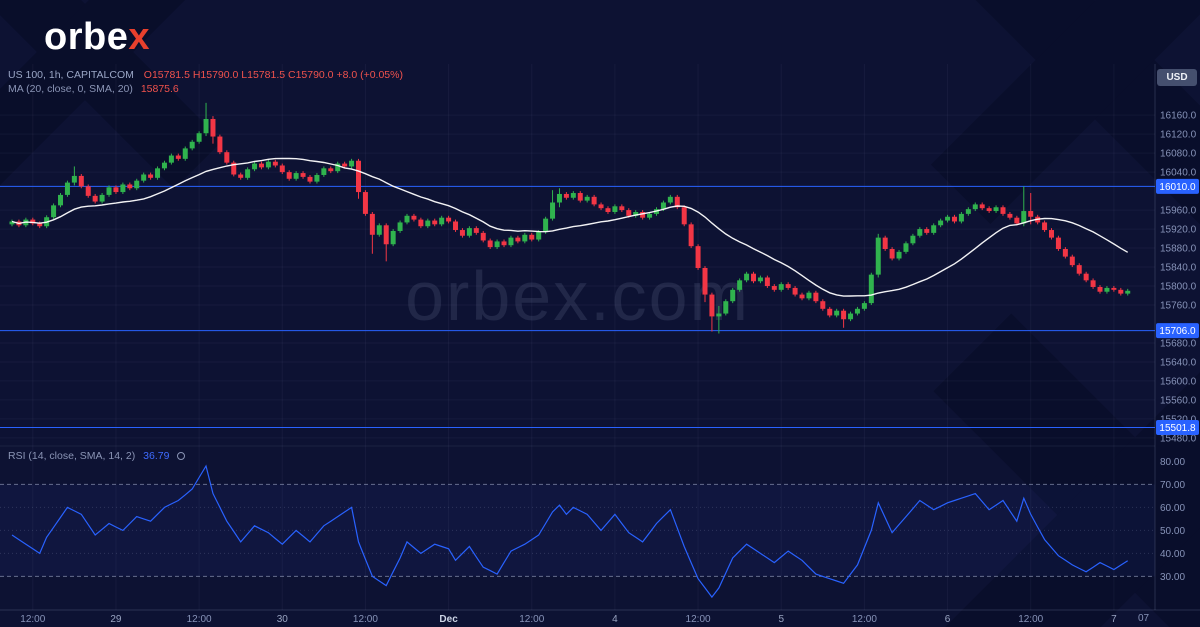 The image size is (1200, 627). Describe the element at coordinates (1144, 618) in the screenshot. I see `axis-corner-time: 07` at that location.